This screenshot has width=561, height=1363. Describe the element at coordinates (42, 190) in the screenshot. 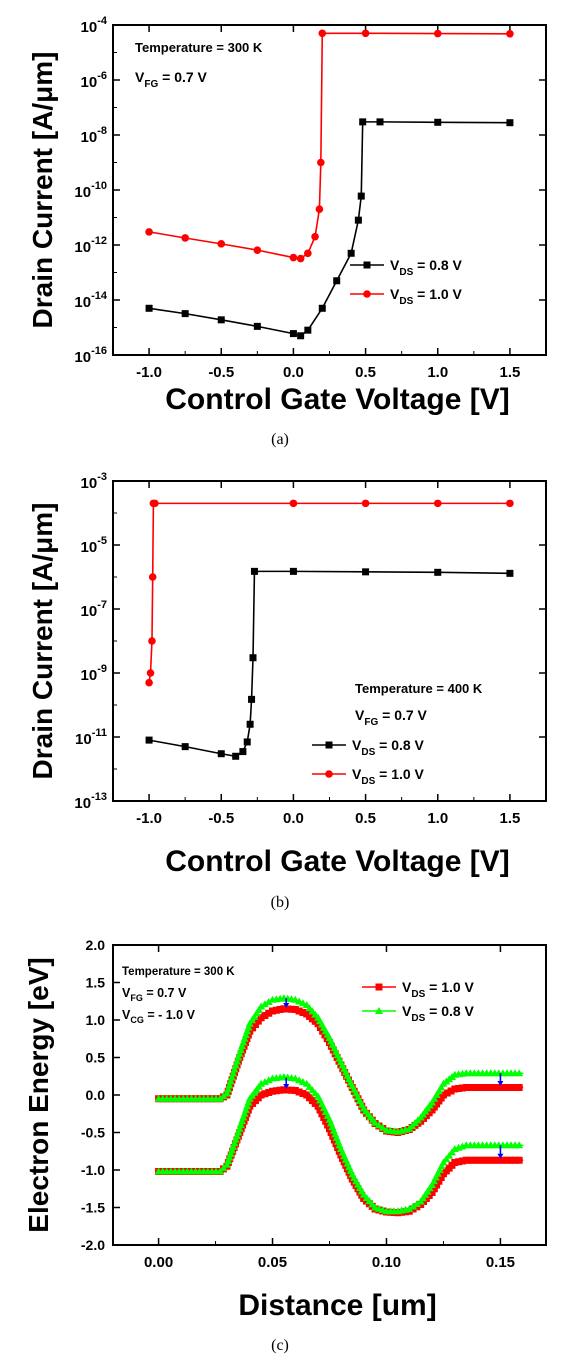

I see `y-axis-title: Drain Current [A/μm]` at that location.